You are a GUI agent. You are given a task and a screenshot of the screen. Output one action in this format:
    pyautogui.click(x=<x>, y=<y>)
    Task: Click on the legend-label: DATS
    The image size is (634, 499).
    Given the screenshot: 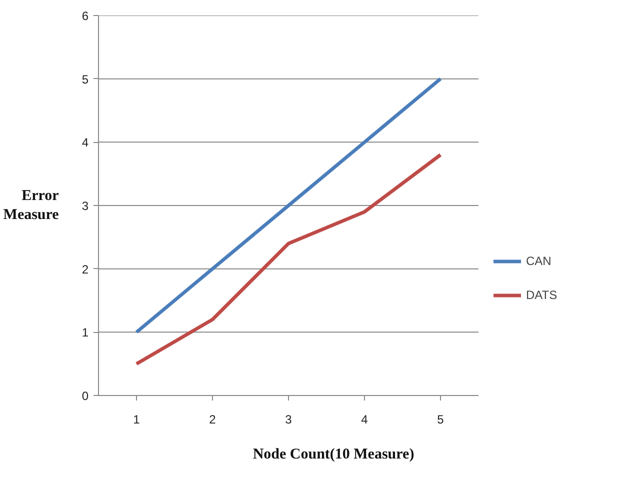 What is the action you would take?
    pyautogui.click(x=542, y=295)
    